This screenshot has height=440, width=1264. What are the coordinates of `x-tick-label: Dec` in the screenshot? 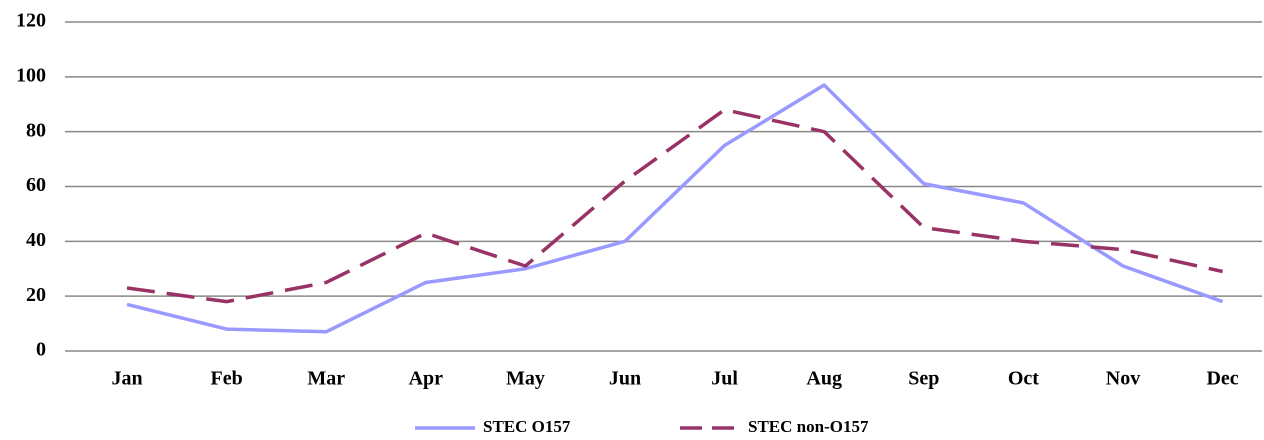 It's located at (1222, 379).